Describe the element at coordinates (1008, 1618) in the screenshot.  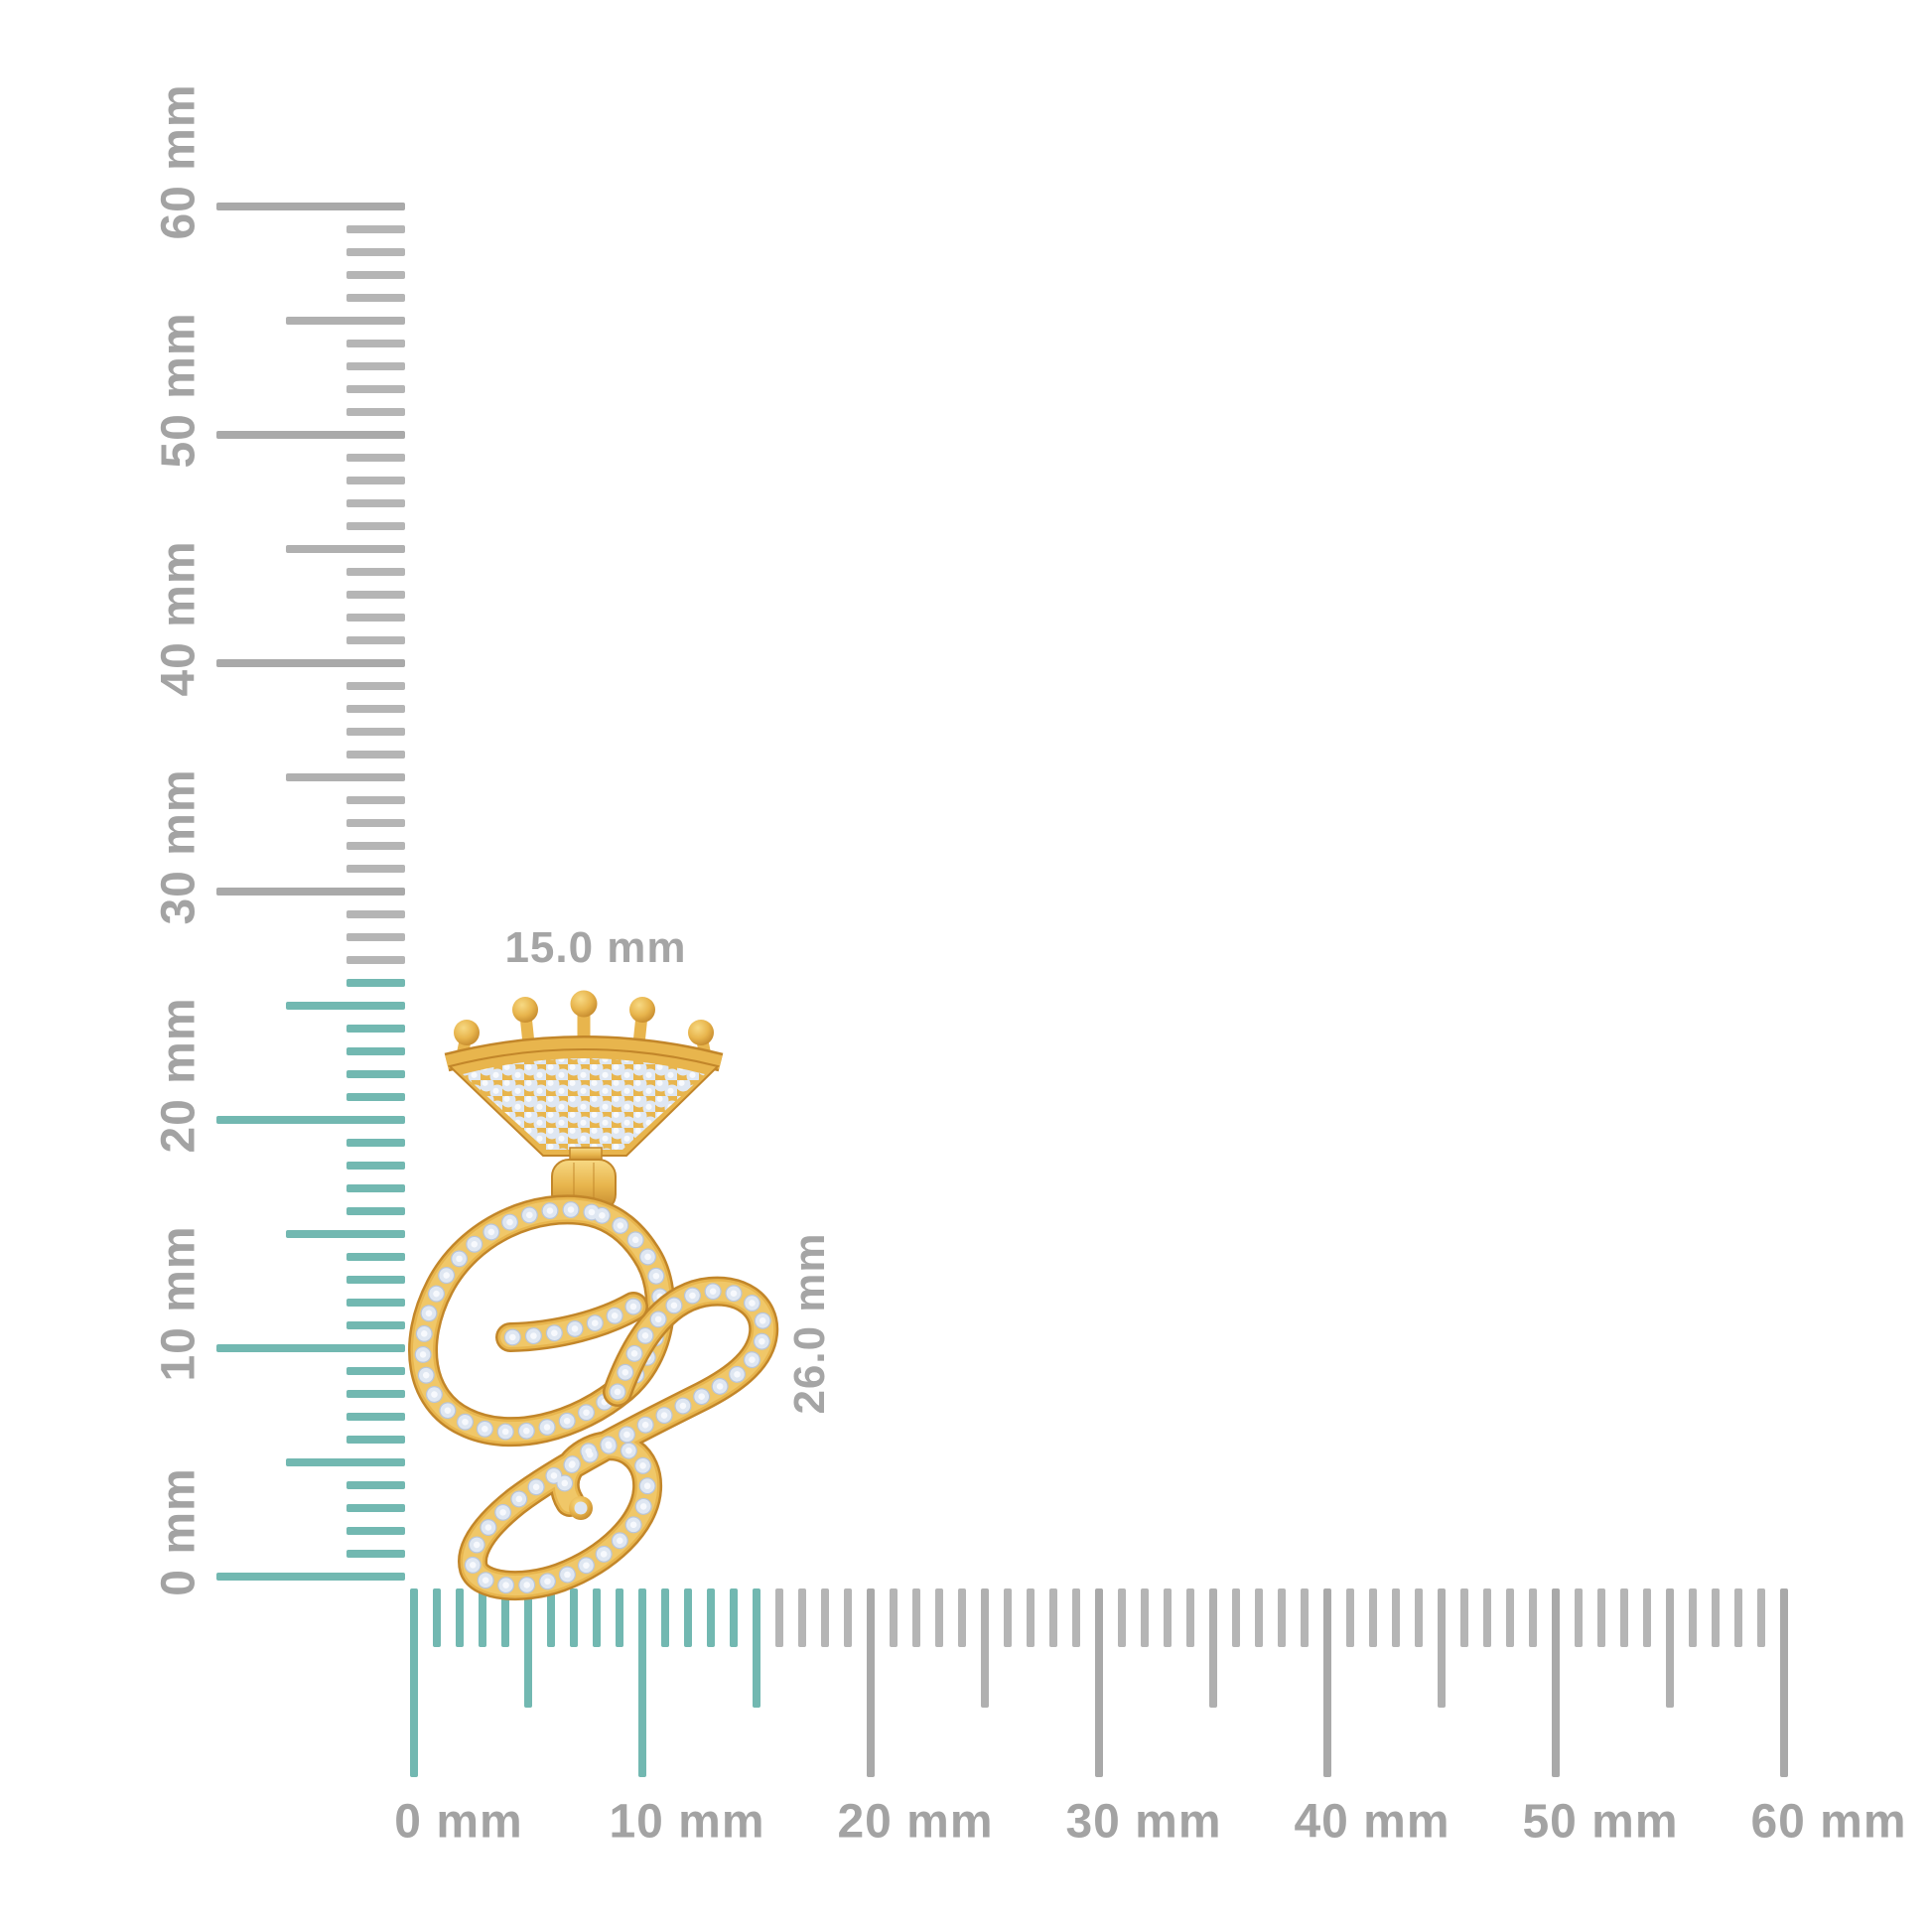
I see `h-tick-26mm-minor` at that location.